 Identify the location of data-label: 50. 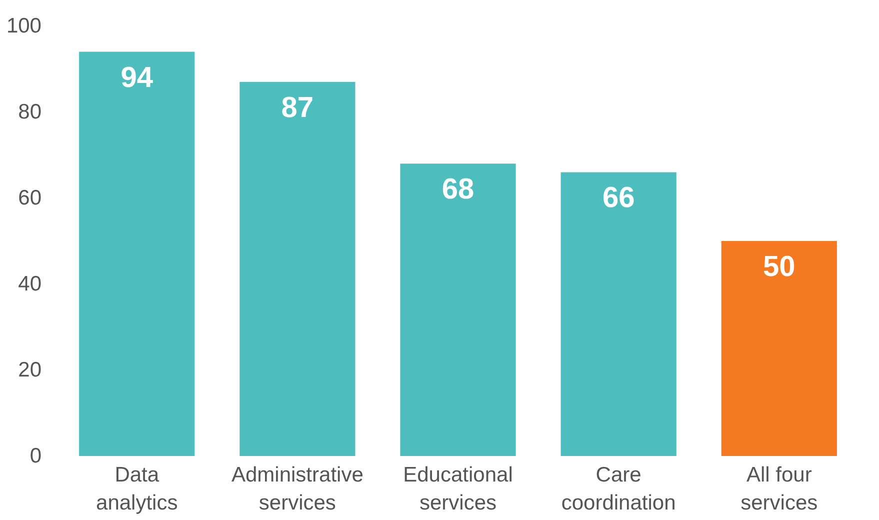
(779, 267).